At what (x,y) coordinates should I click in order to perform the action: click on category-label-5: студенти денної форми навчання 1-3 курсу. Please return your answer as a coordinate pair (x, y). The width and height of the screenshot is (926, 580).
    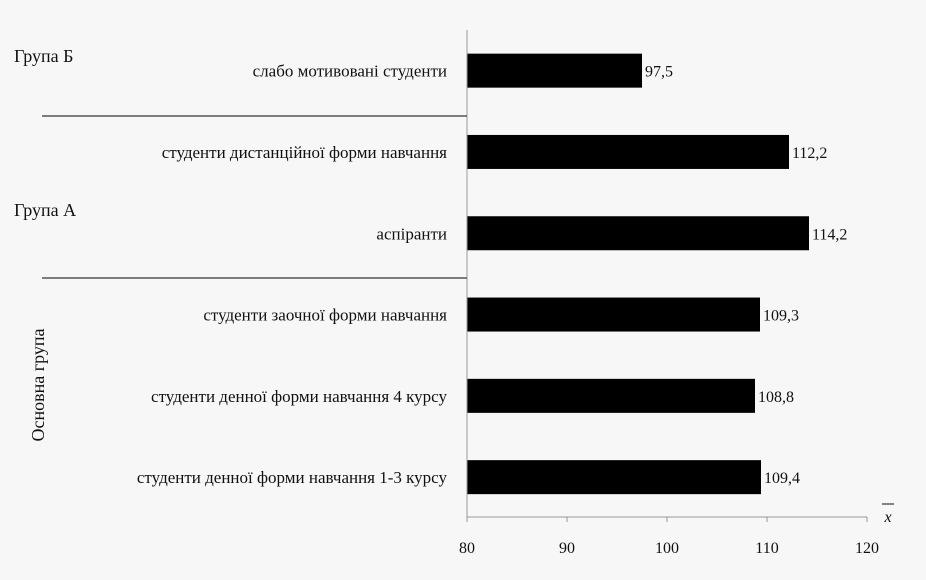
    Looking at the image, I should click on (292, 477).